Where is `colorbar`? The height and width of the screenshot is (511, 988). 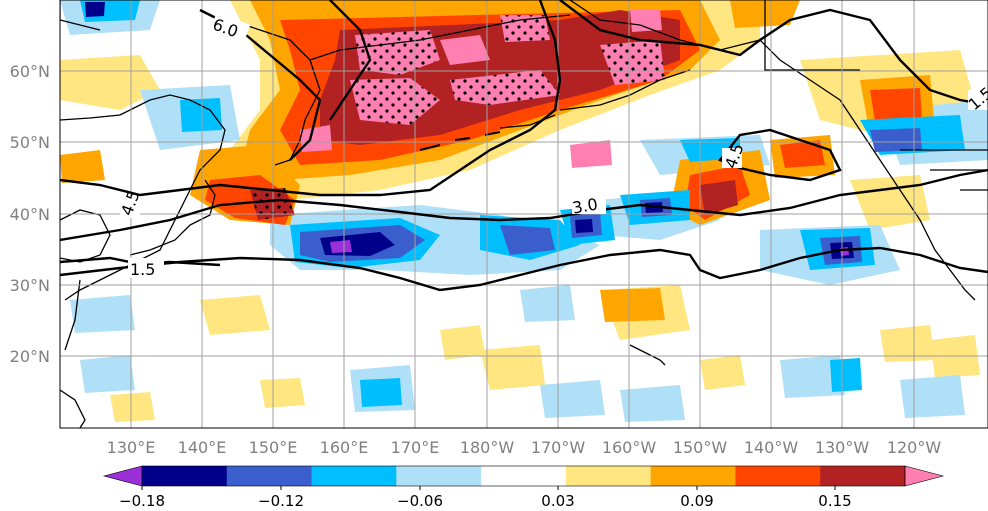
colorbar is located at coordinates (523, 477).